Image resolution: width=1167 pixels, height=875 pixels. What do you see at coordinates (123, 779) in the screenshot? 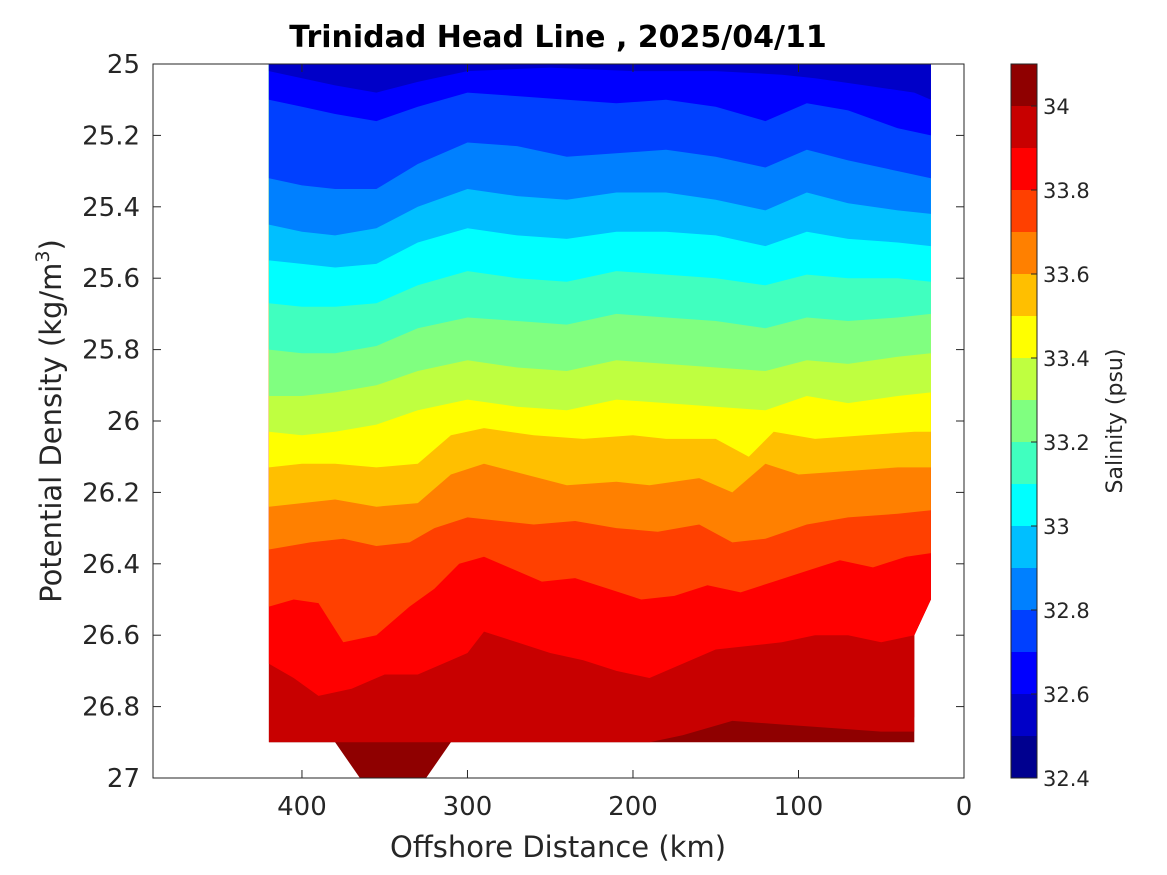
I see `y-tick-label: 27` at bounding box center [123, 779].